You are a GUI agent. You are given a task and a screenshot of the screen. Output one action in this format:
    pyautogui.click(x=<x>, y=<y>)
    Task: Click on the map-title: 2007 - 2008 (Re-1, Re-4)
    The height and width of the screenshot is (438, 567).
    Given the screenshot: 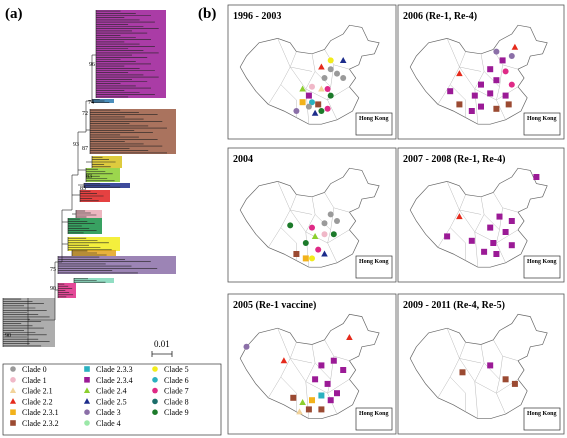 What is the action you would take?
    pyautogui.click(x=454, y=159)
    